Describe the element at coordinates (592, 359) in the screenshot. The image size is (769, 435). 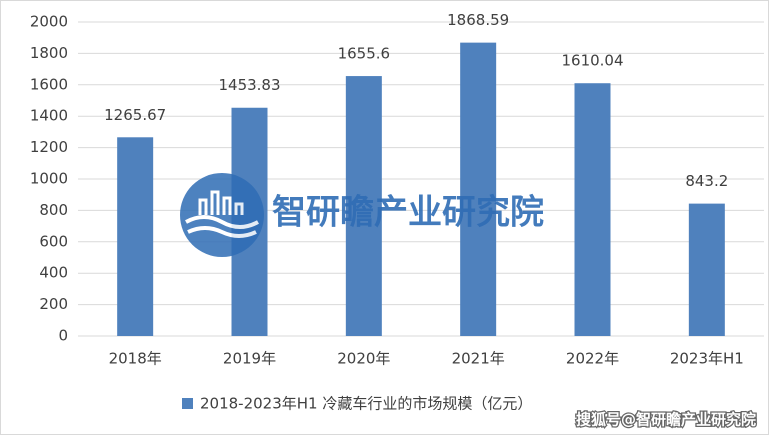
I see `x-tick-label: 2022年` at that location.